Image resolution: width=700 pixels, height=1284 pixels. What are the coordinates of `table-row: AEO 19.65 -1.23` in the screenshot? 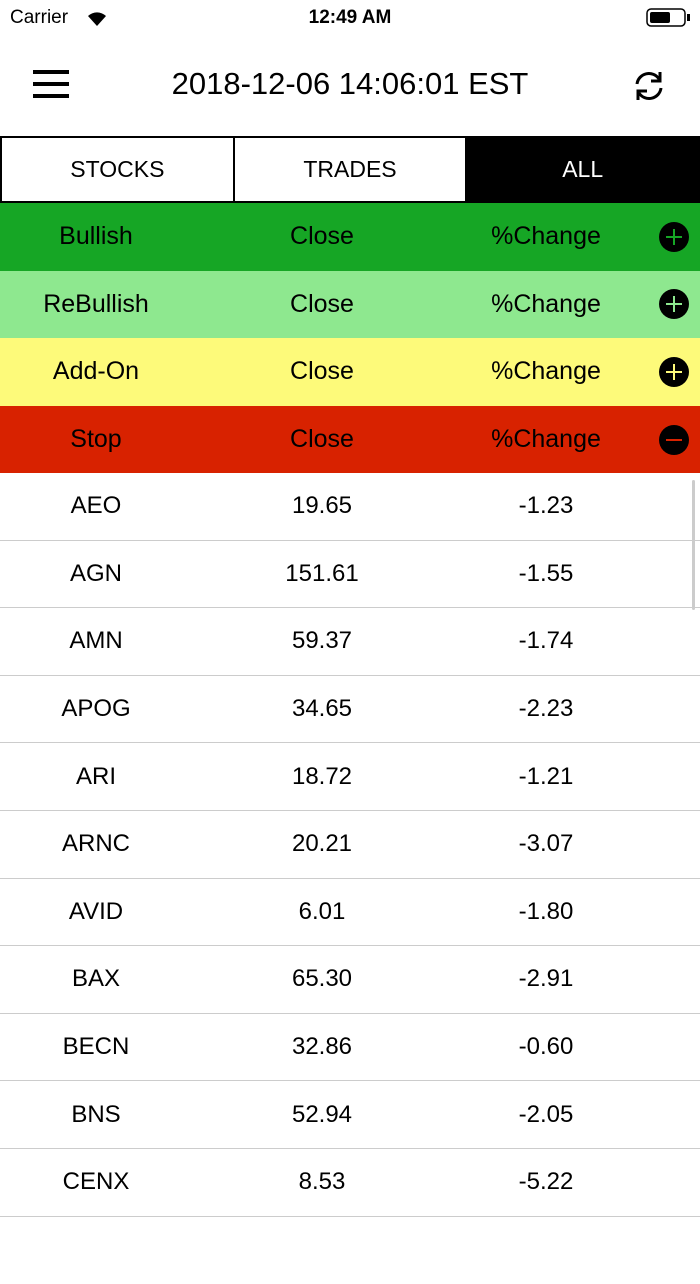 It's located at (350, 507).